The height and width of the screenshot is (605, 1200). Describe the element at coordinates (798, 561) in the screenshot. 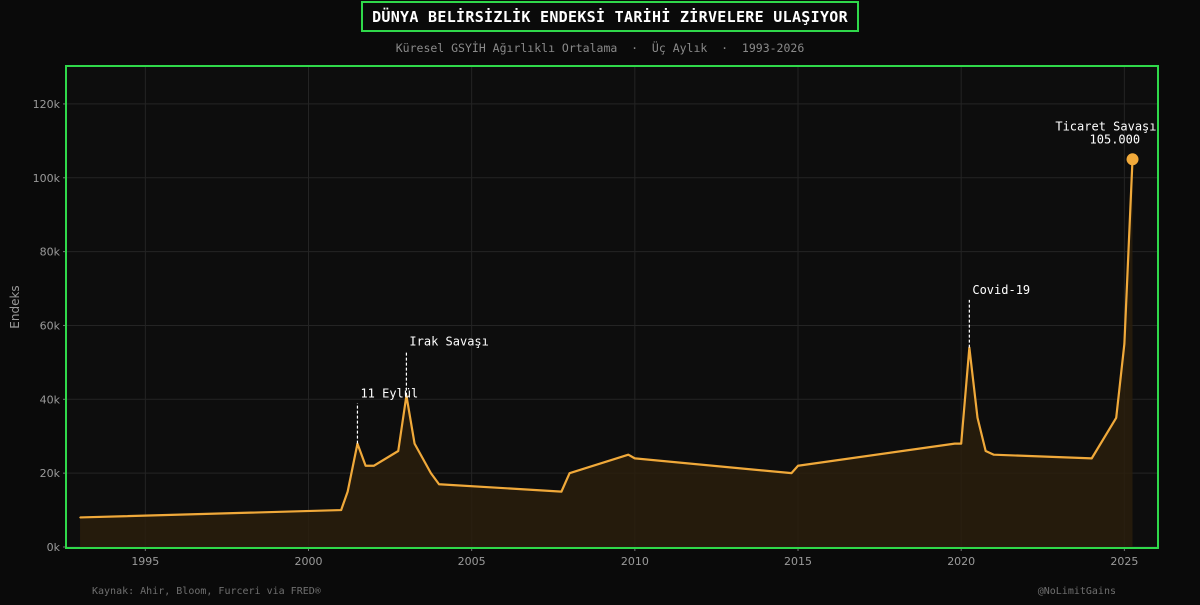

I see `x-tick-label: 2015` at that location.